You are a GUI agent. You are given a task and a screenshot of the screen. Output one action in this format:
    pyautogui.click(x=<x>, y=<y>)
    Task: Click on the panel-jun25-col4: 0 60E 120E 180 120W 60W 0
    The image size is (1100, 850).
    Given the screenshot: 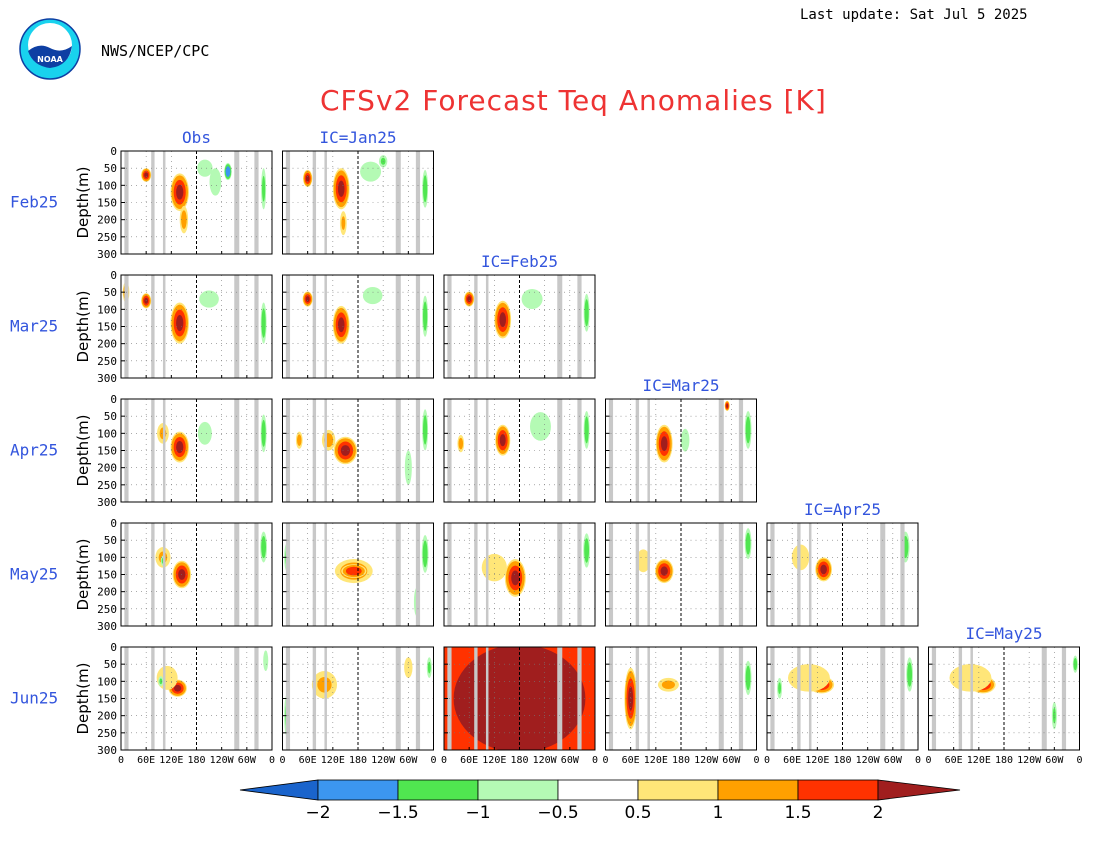 What is the action you would take?
    pyautogui.click(x=842, y=706)
    